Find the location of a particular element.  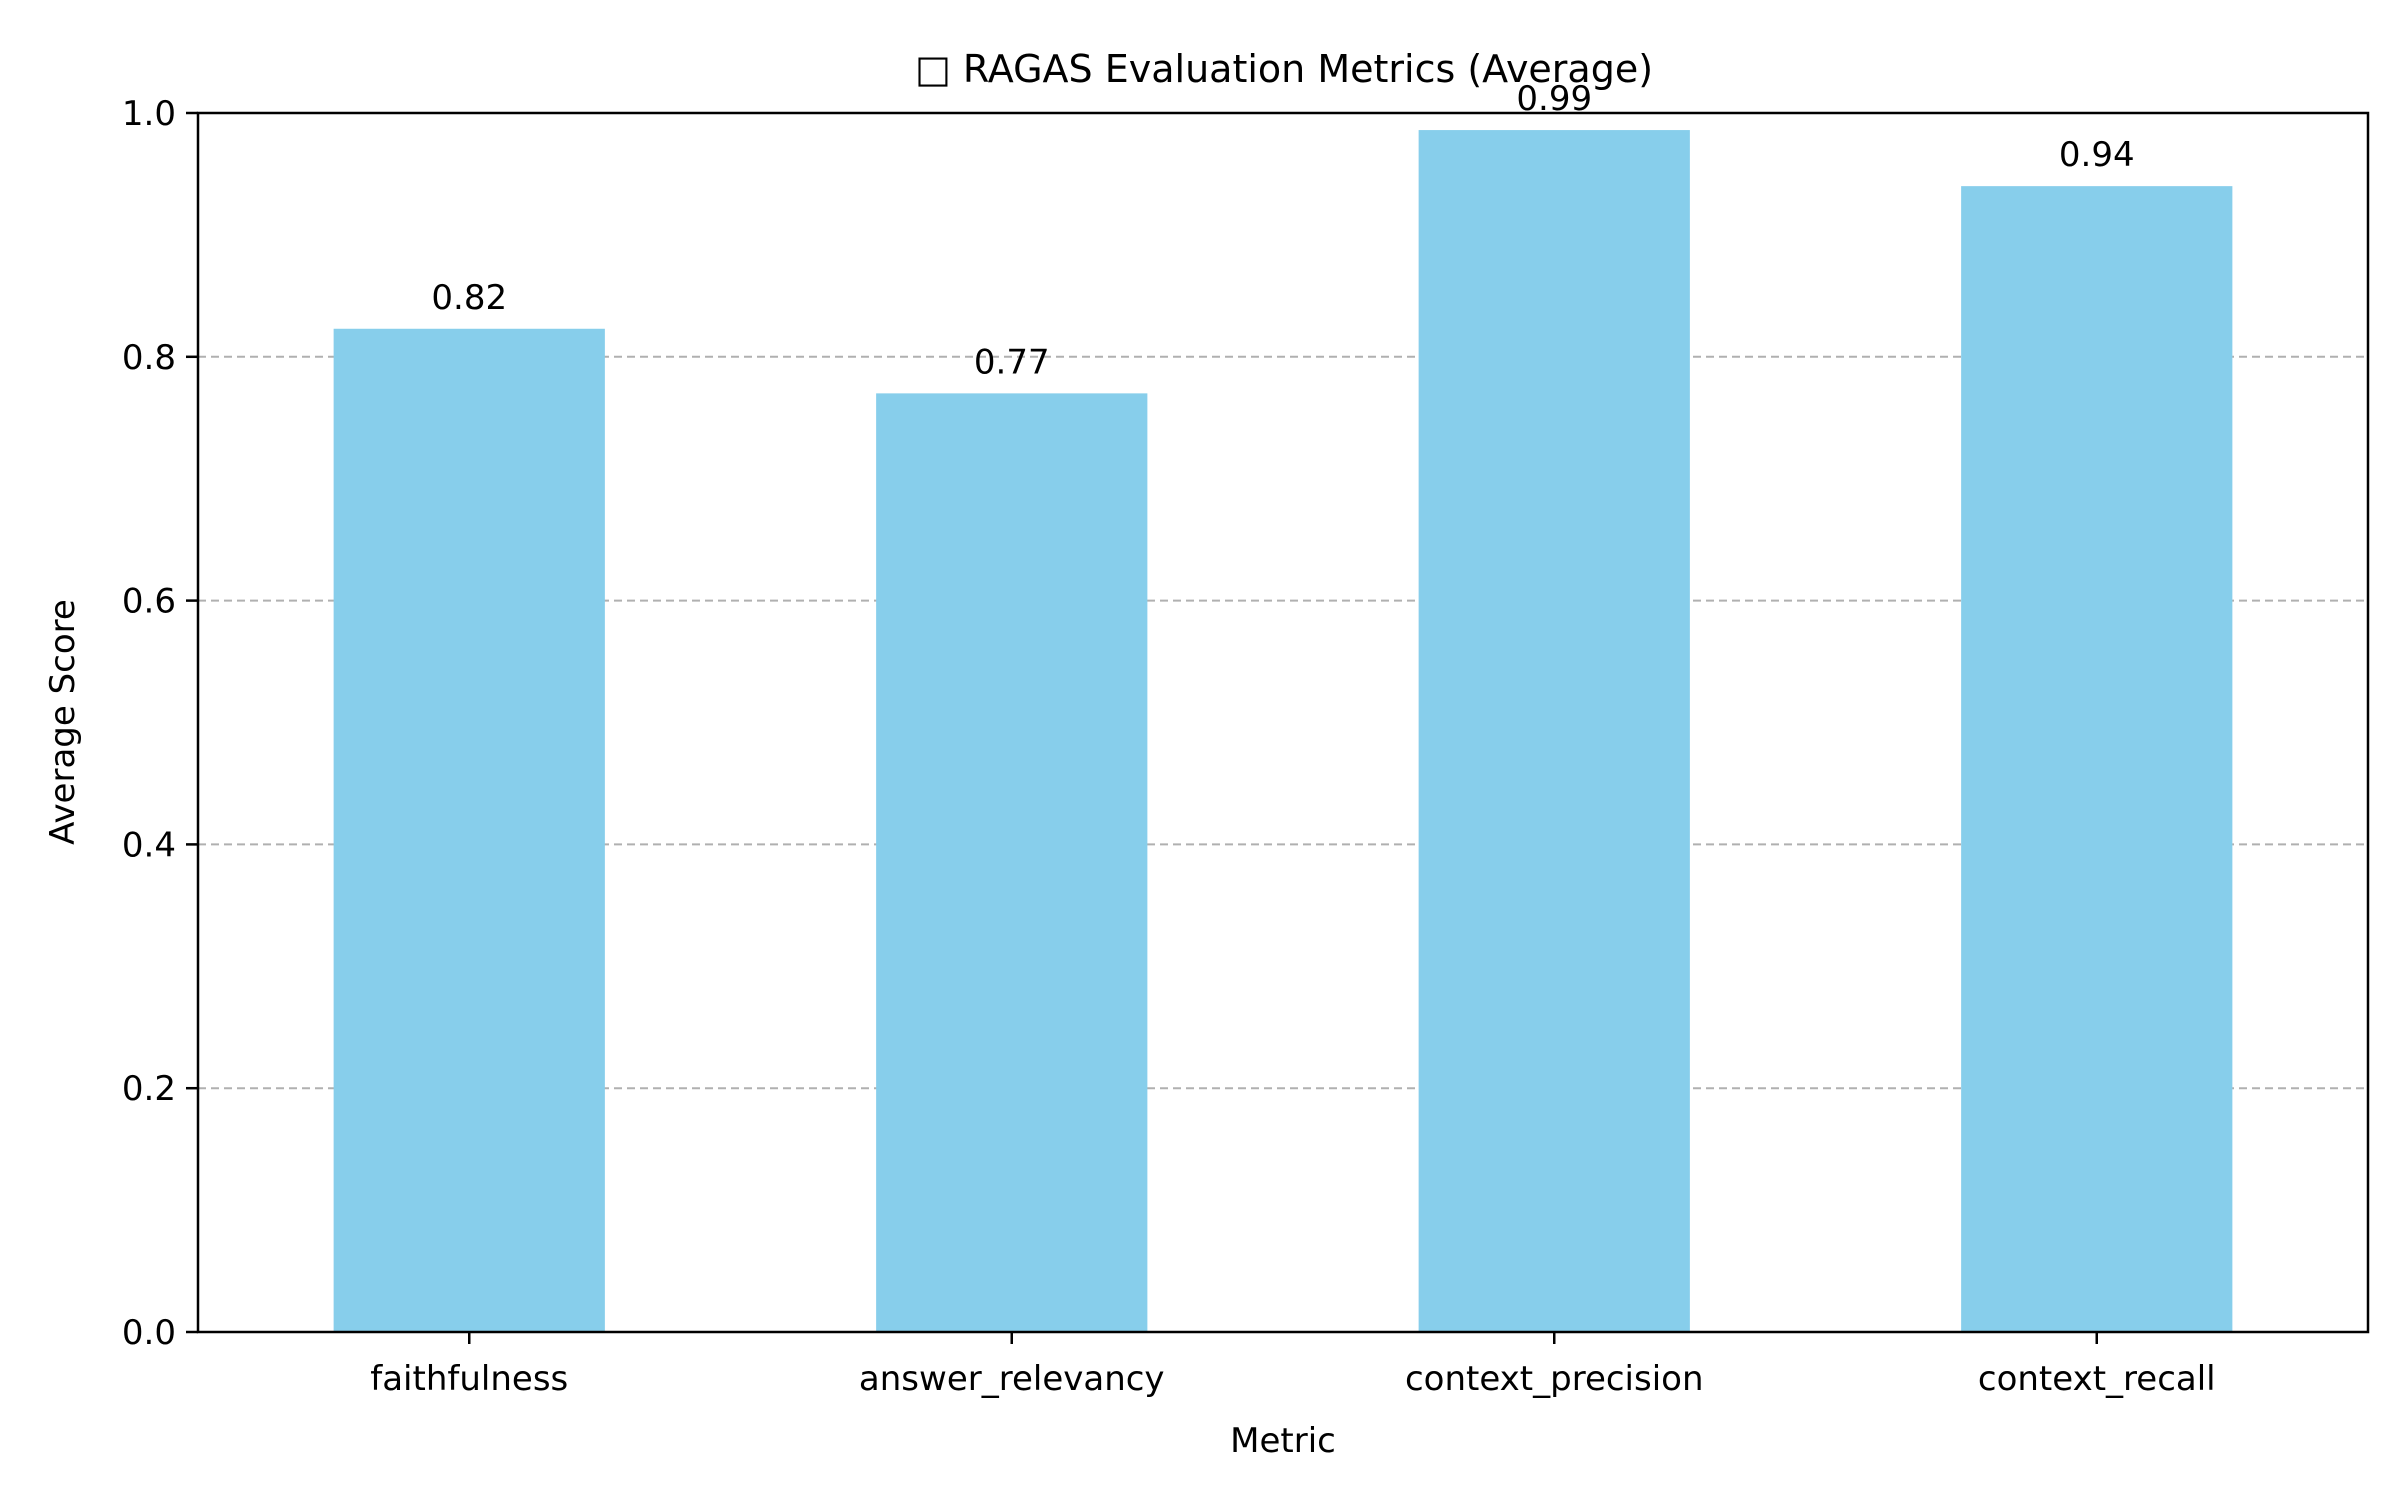

bar-context-recall is located at coordinates (2097, 759).